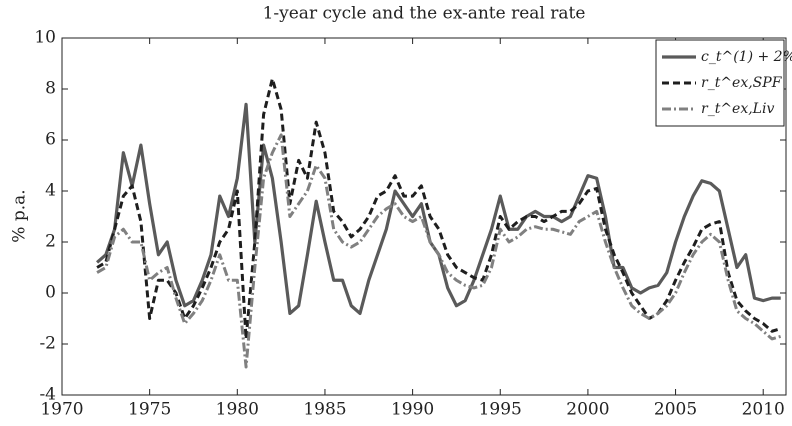  Describe the element at coordinates (50, 191) in the screenshot. I see `y-tick-label: 4` at that location.